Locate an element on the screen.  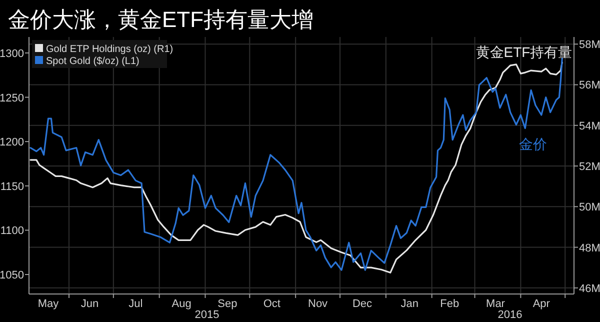
x-tick-label: Dec is located at coordinates (362, 304).